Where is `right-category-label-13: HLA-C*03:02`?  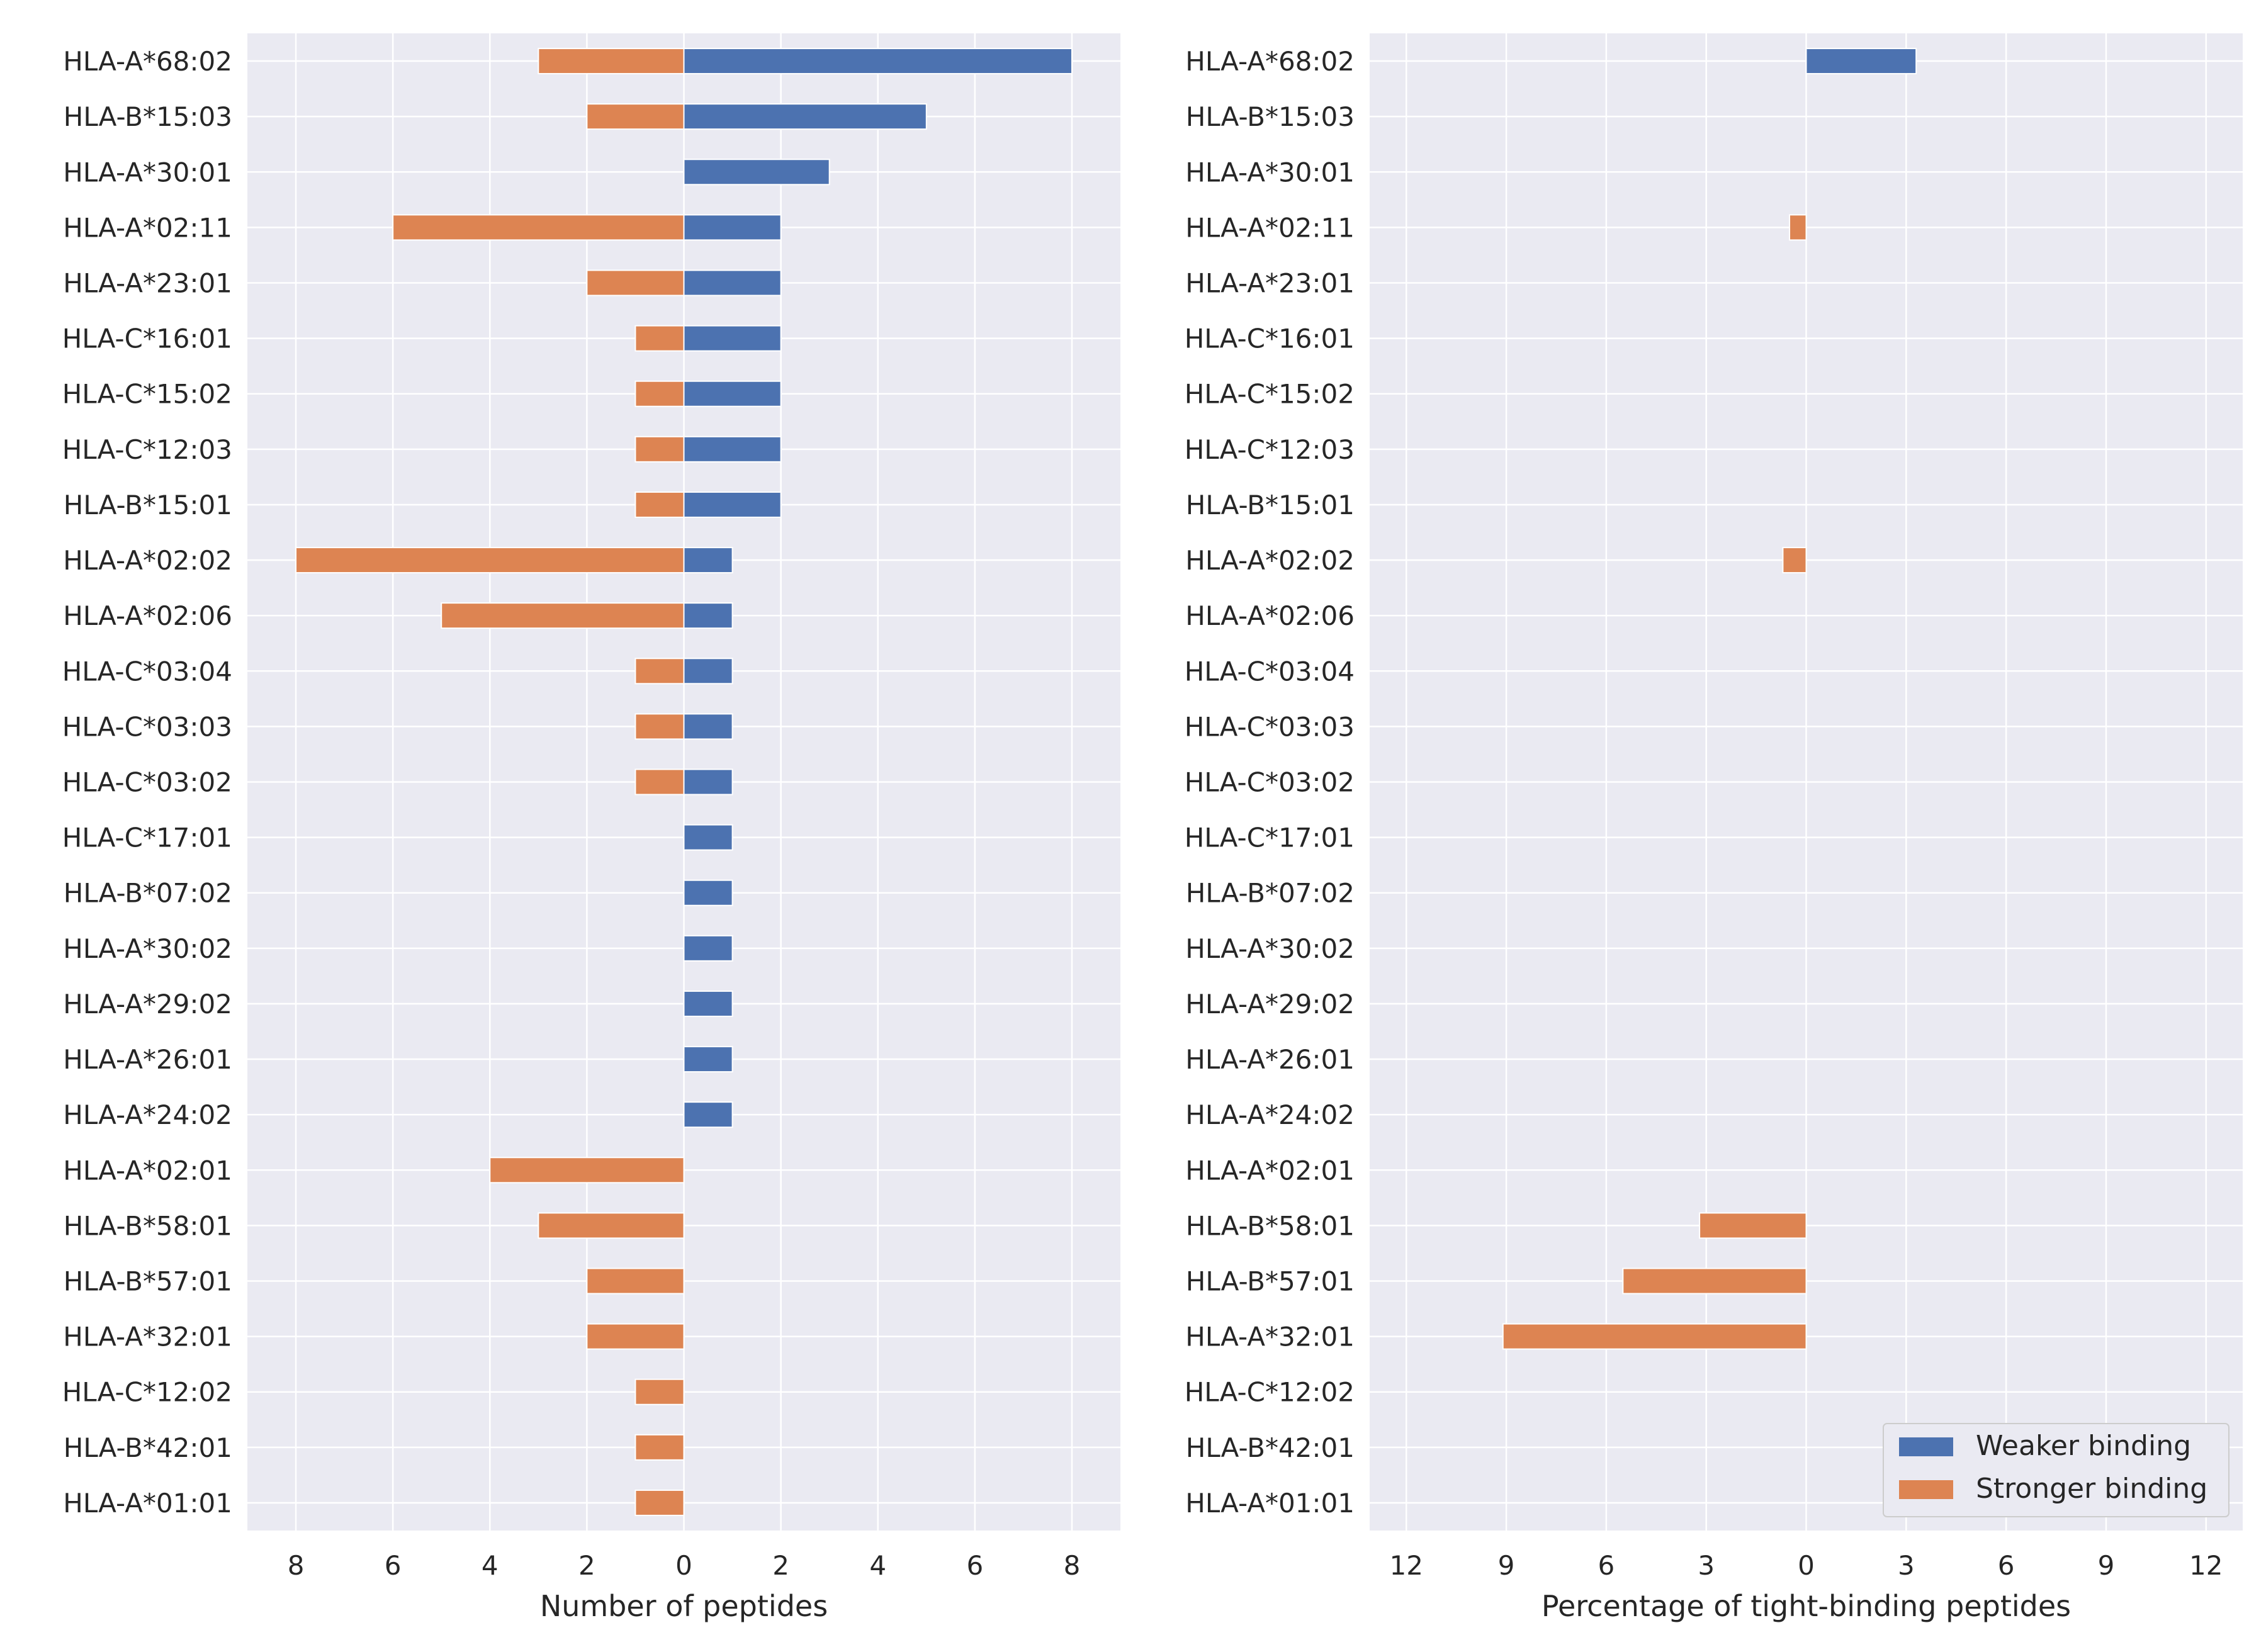
right-category-label-13: HLA-C*03:02 is located at coordinates (1270, 782).